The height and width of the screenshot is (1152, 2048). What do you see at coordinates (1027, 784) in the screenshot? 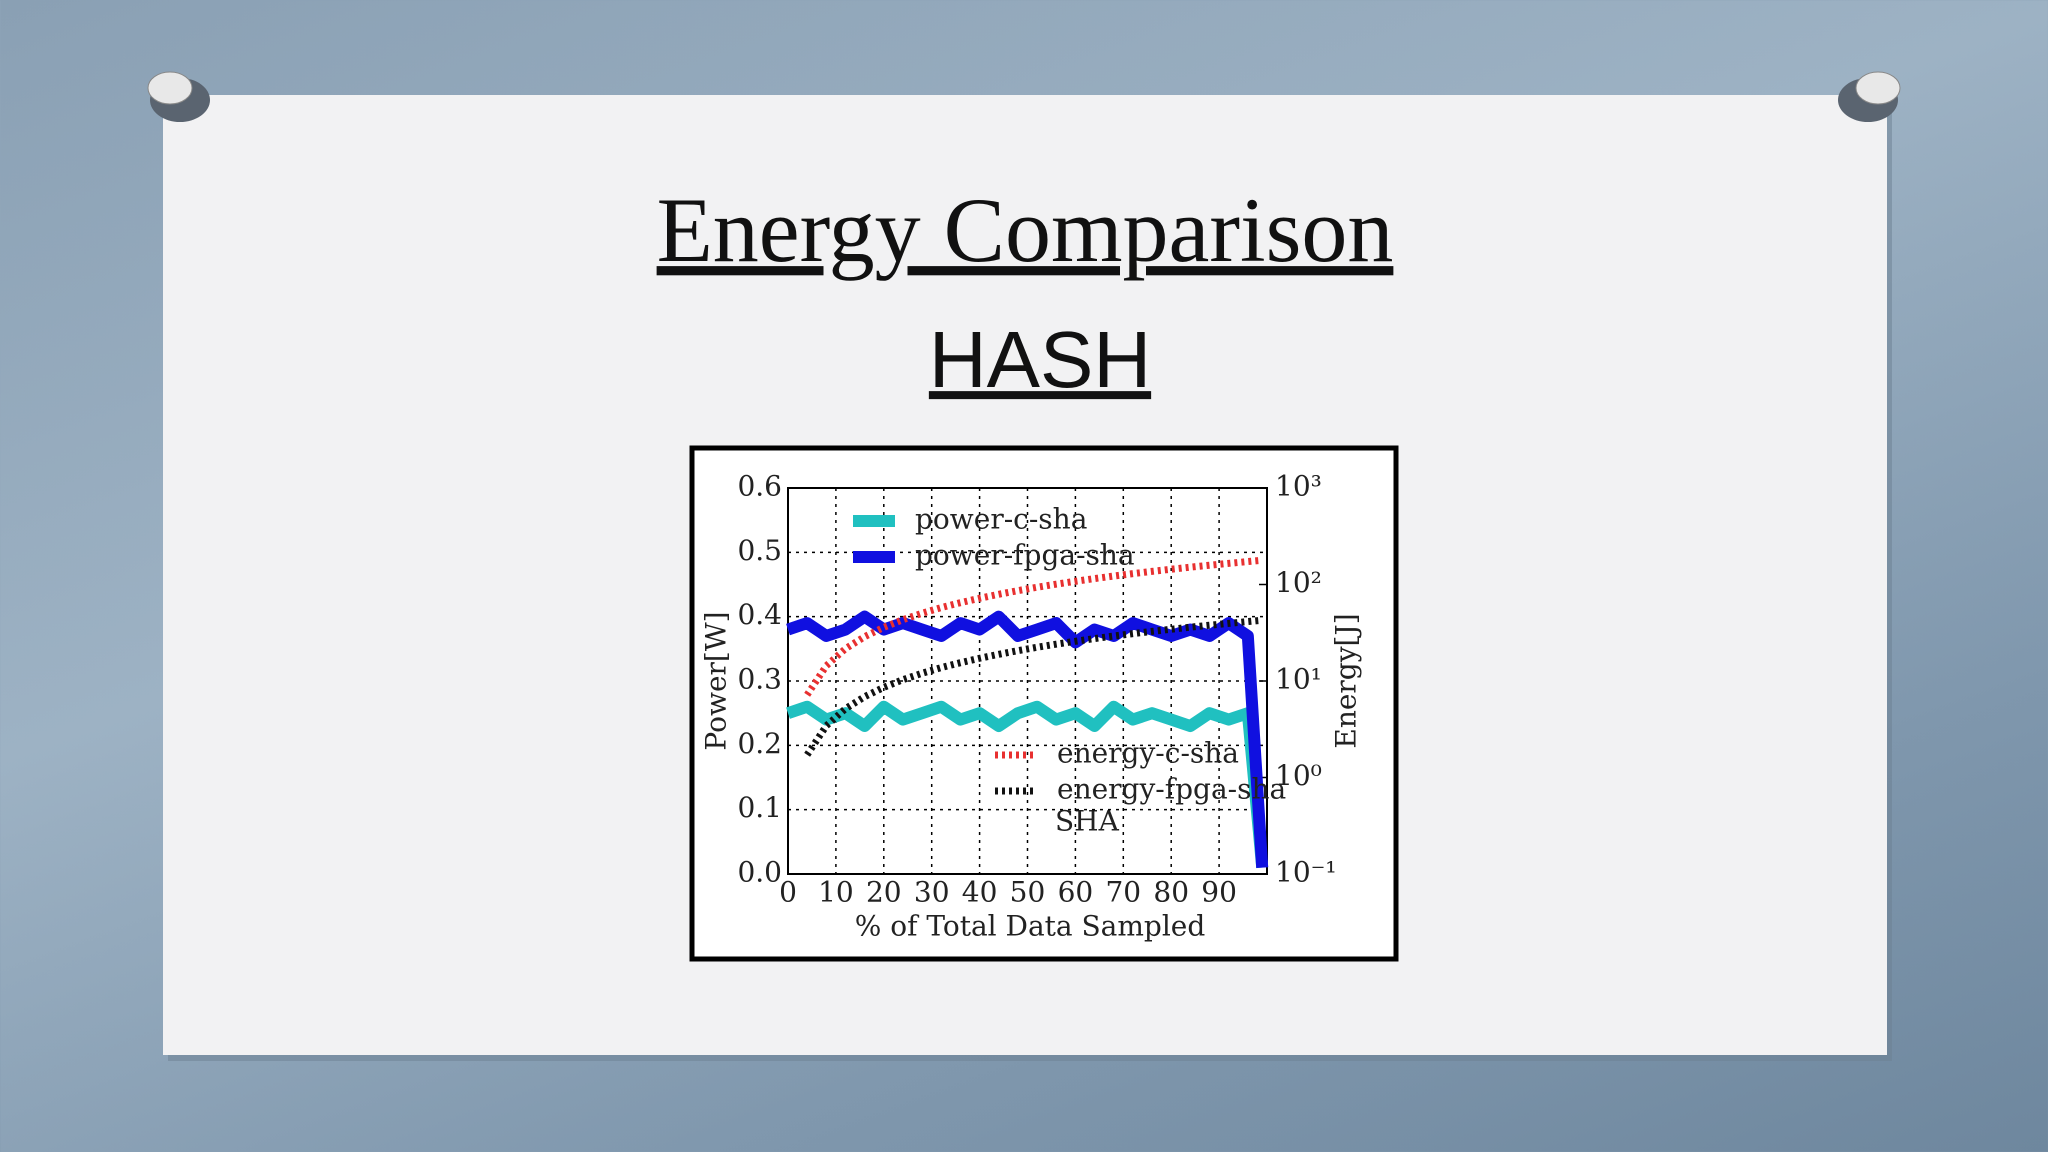
I see `series-line` at bounding box center [1027, 784].